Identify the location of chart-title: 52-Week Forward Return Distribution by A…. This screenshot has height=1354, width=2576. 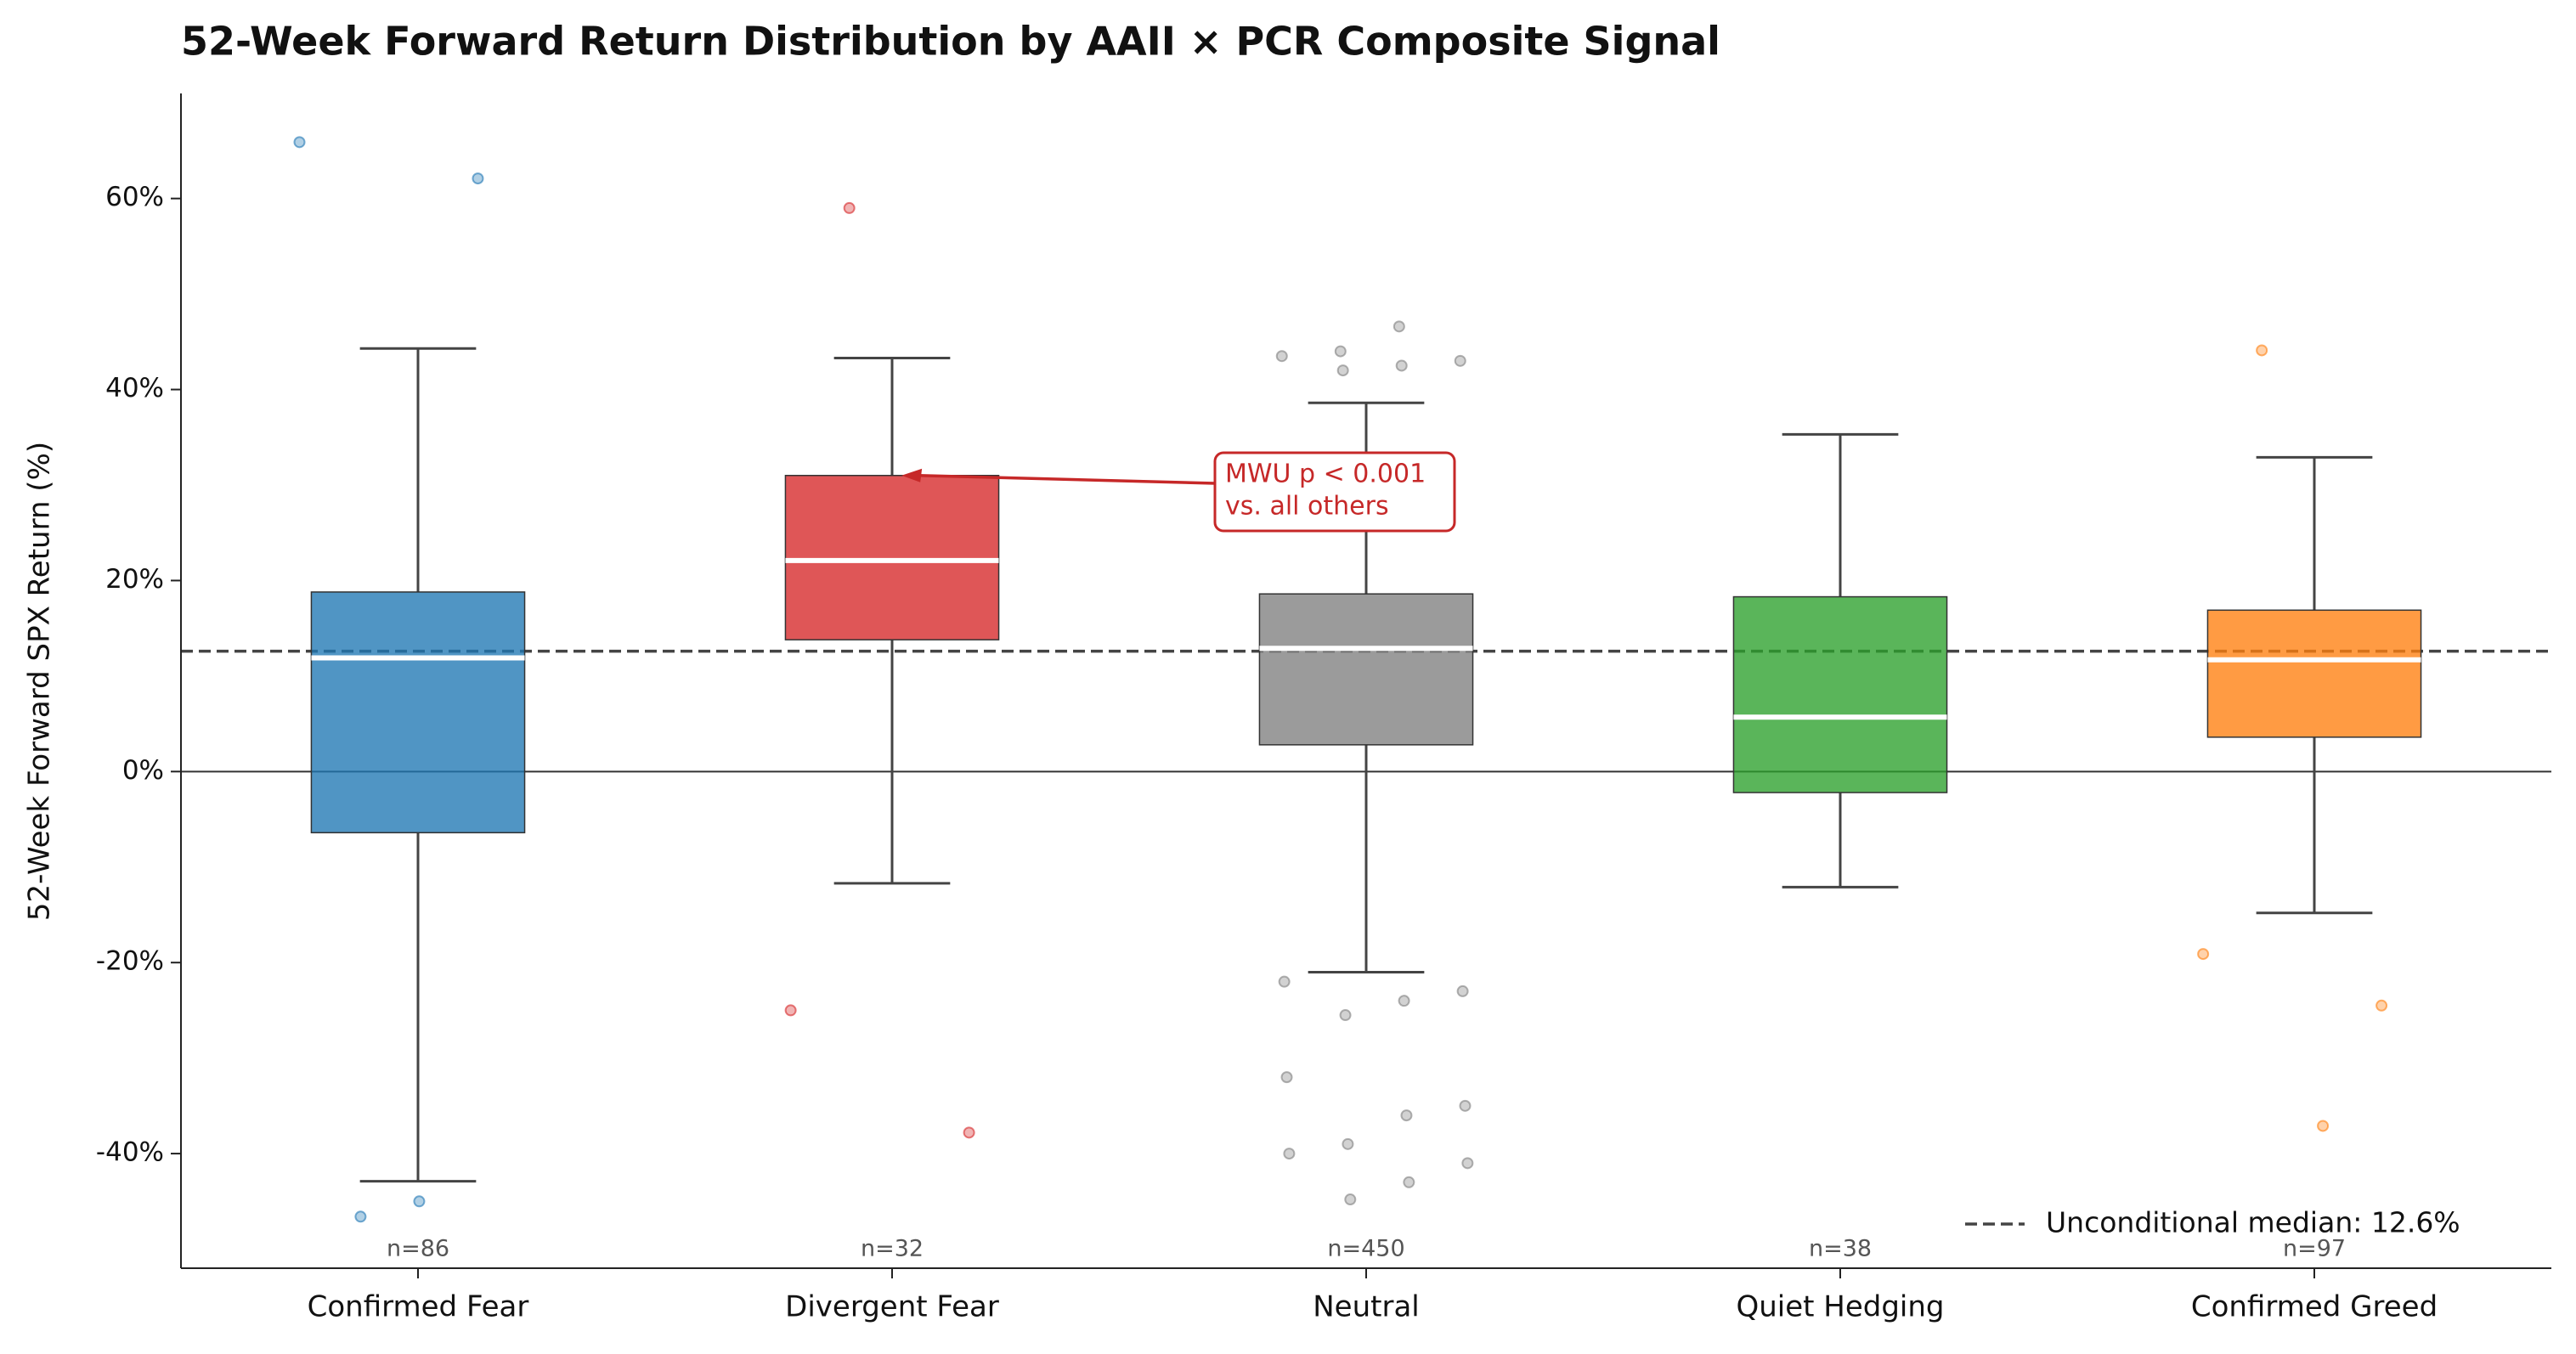
(950, 42).